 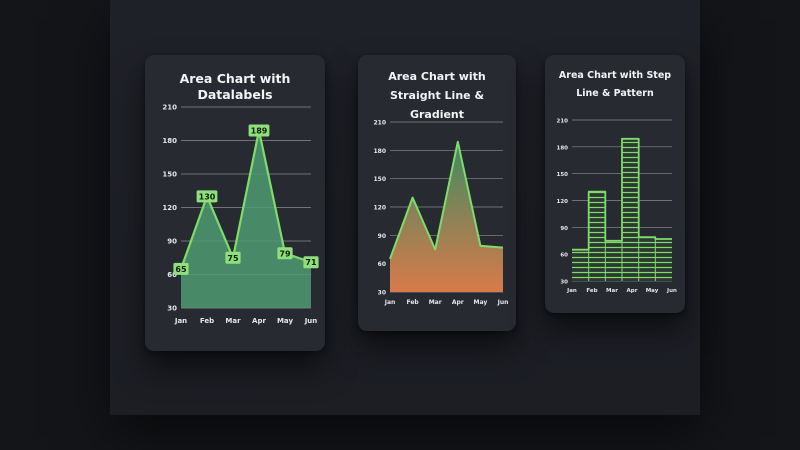 I want to click on svg-text: 75, so click(x=233, y=258).